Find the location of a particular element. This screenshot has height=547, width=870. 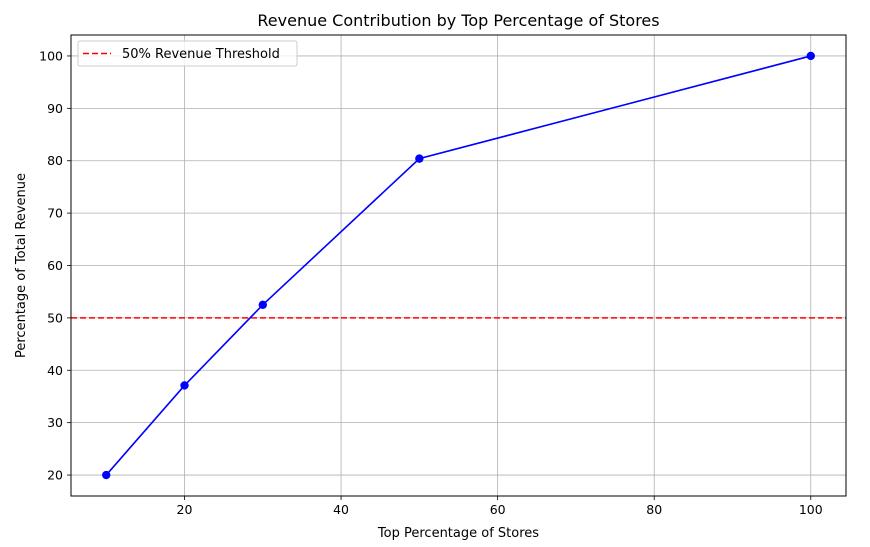

y-tick-label: 20 is located at coordinates (55, 475).